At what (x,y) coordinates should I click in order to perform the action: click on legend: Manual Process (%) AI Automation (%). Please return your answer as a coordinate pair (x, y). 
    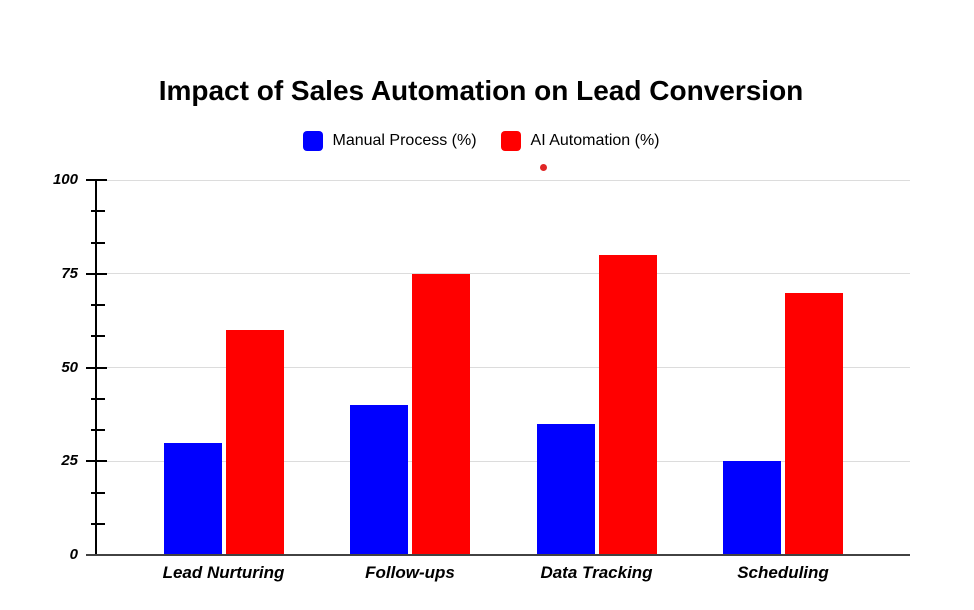
    Looking at the image, I should click on (481, 140).